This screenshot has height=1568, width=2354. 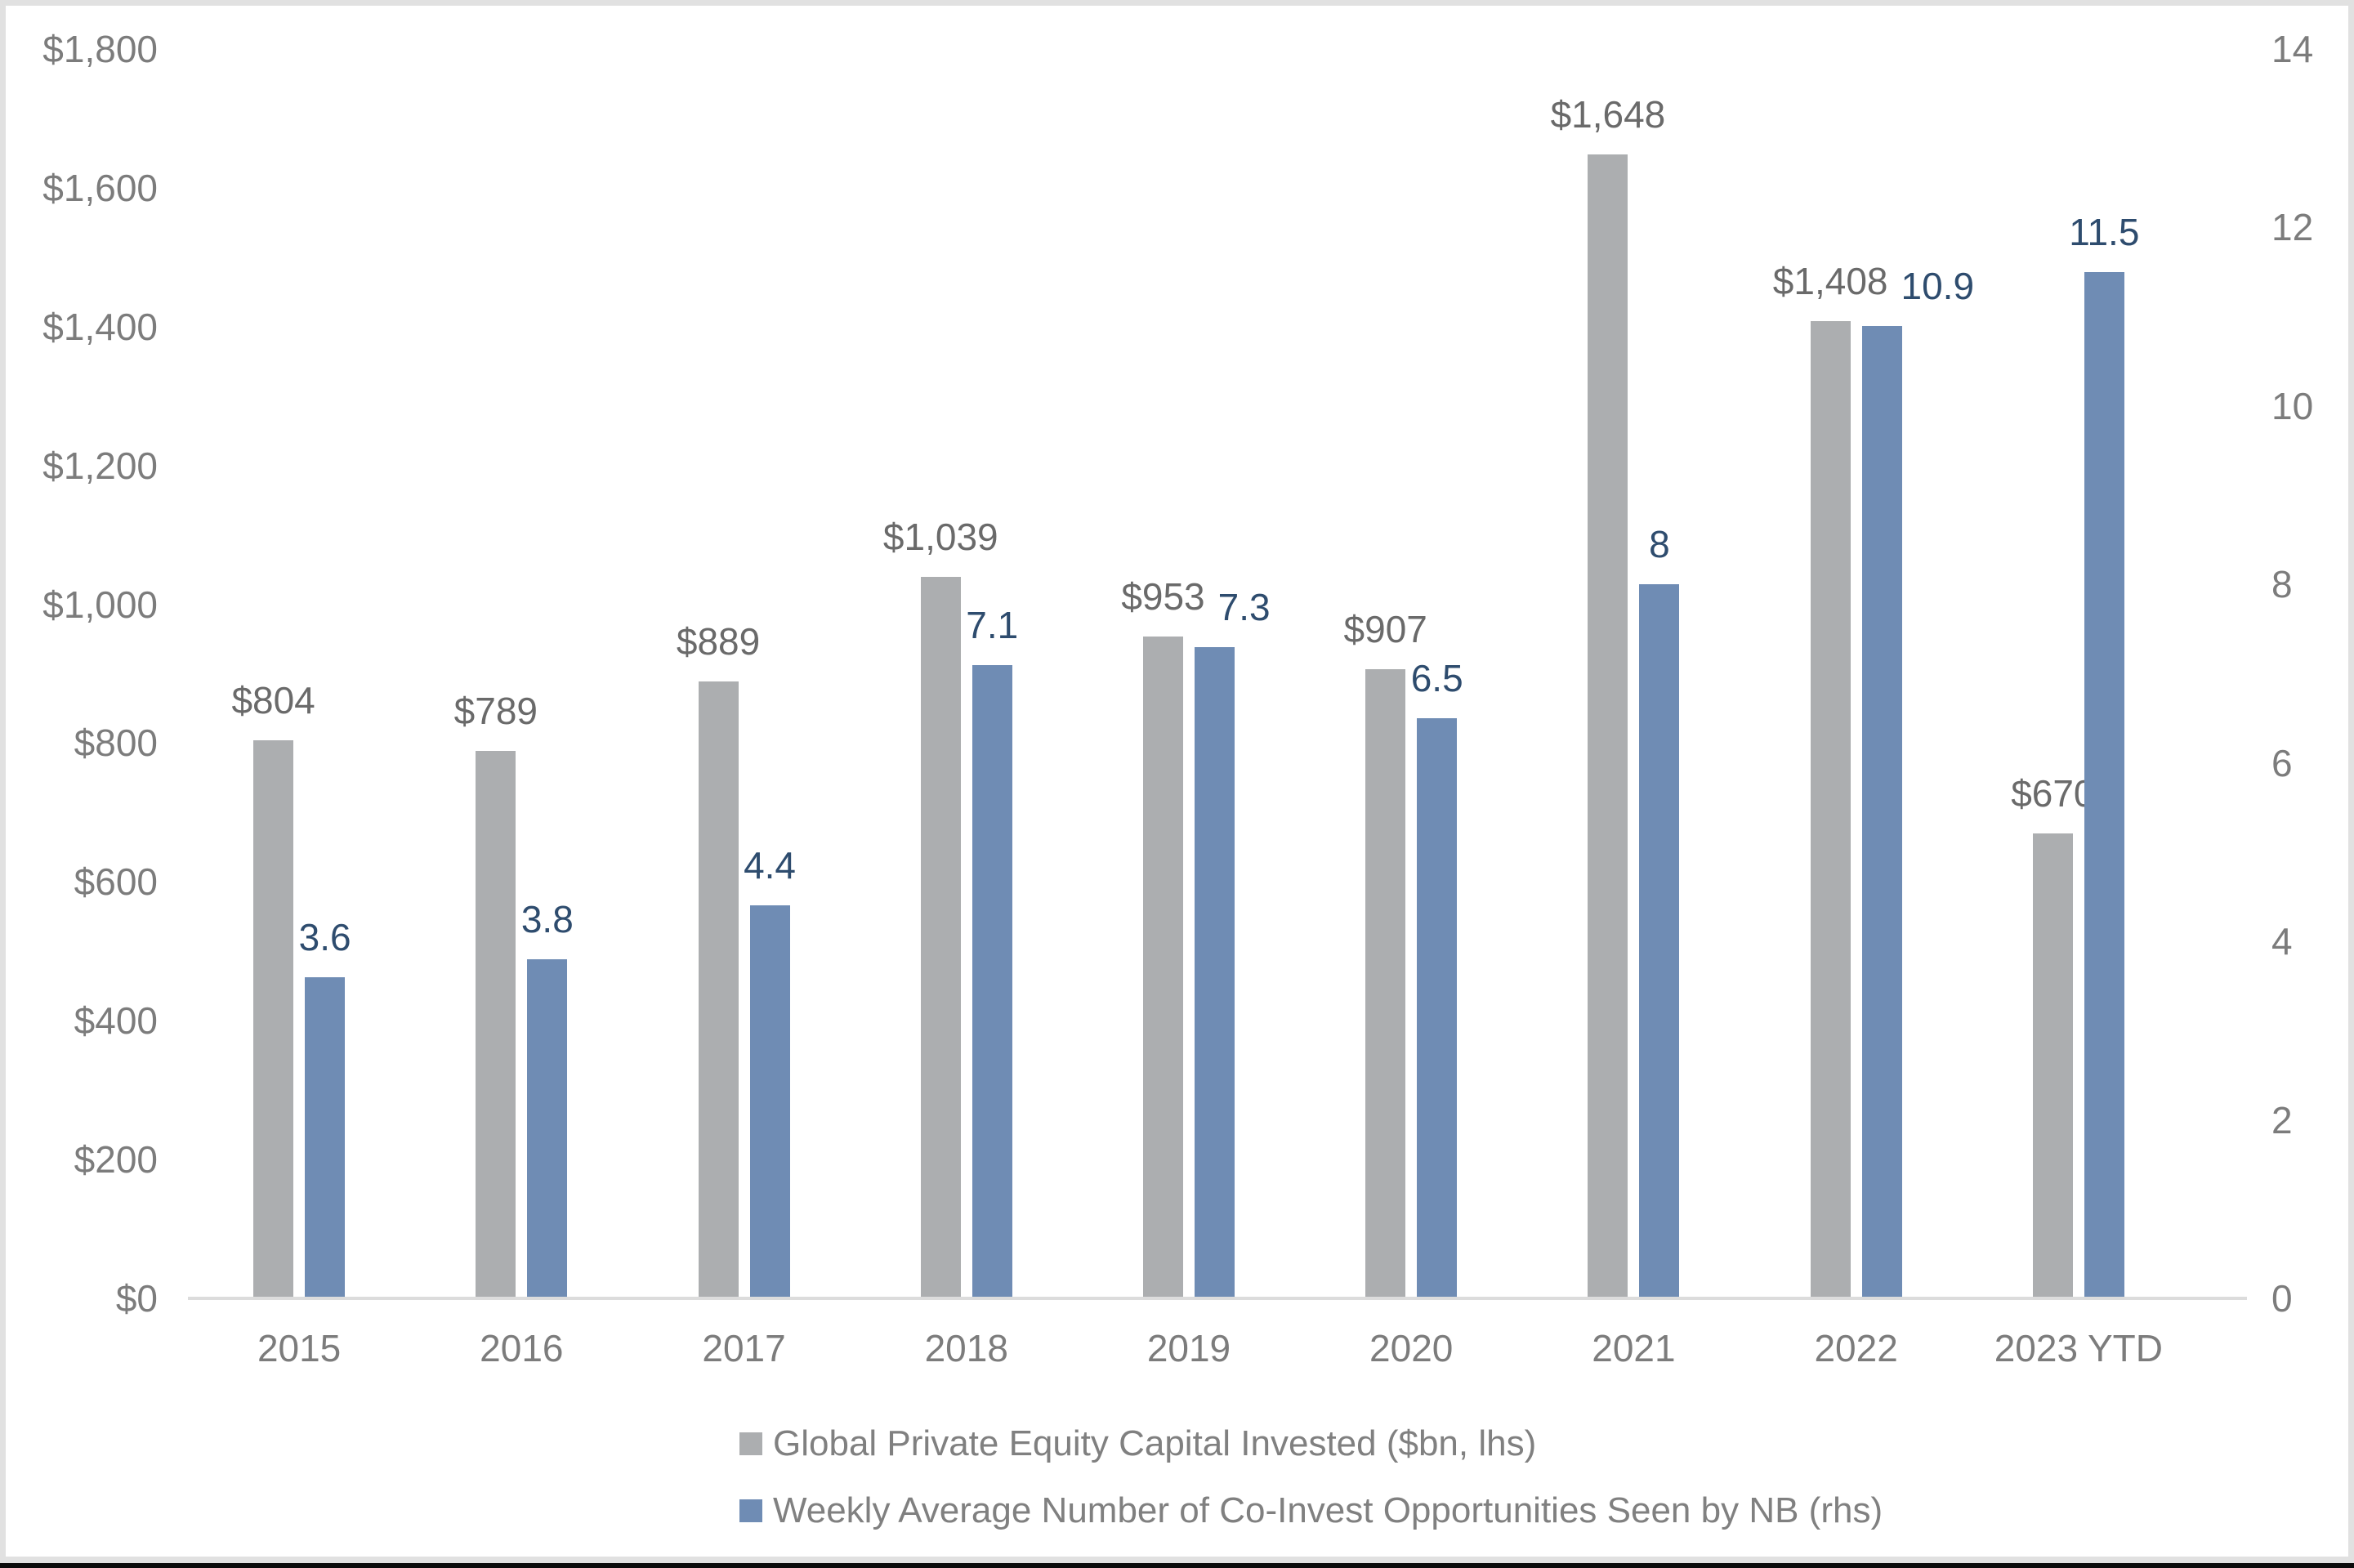 What do you see at coordinates (1437, 977) in the screenshot?
I see `coinvest-opportunities-bar: 6.5` at bounding box center [1437, 977].